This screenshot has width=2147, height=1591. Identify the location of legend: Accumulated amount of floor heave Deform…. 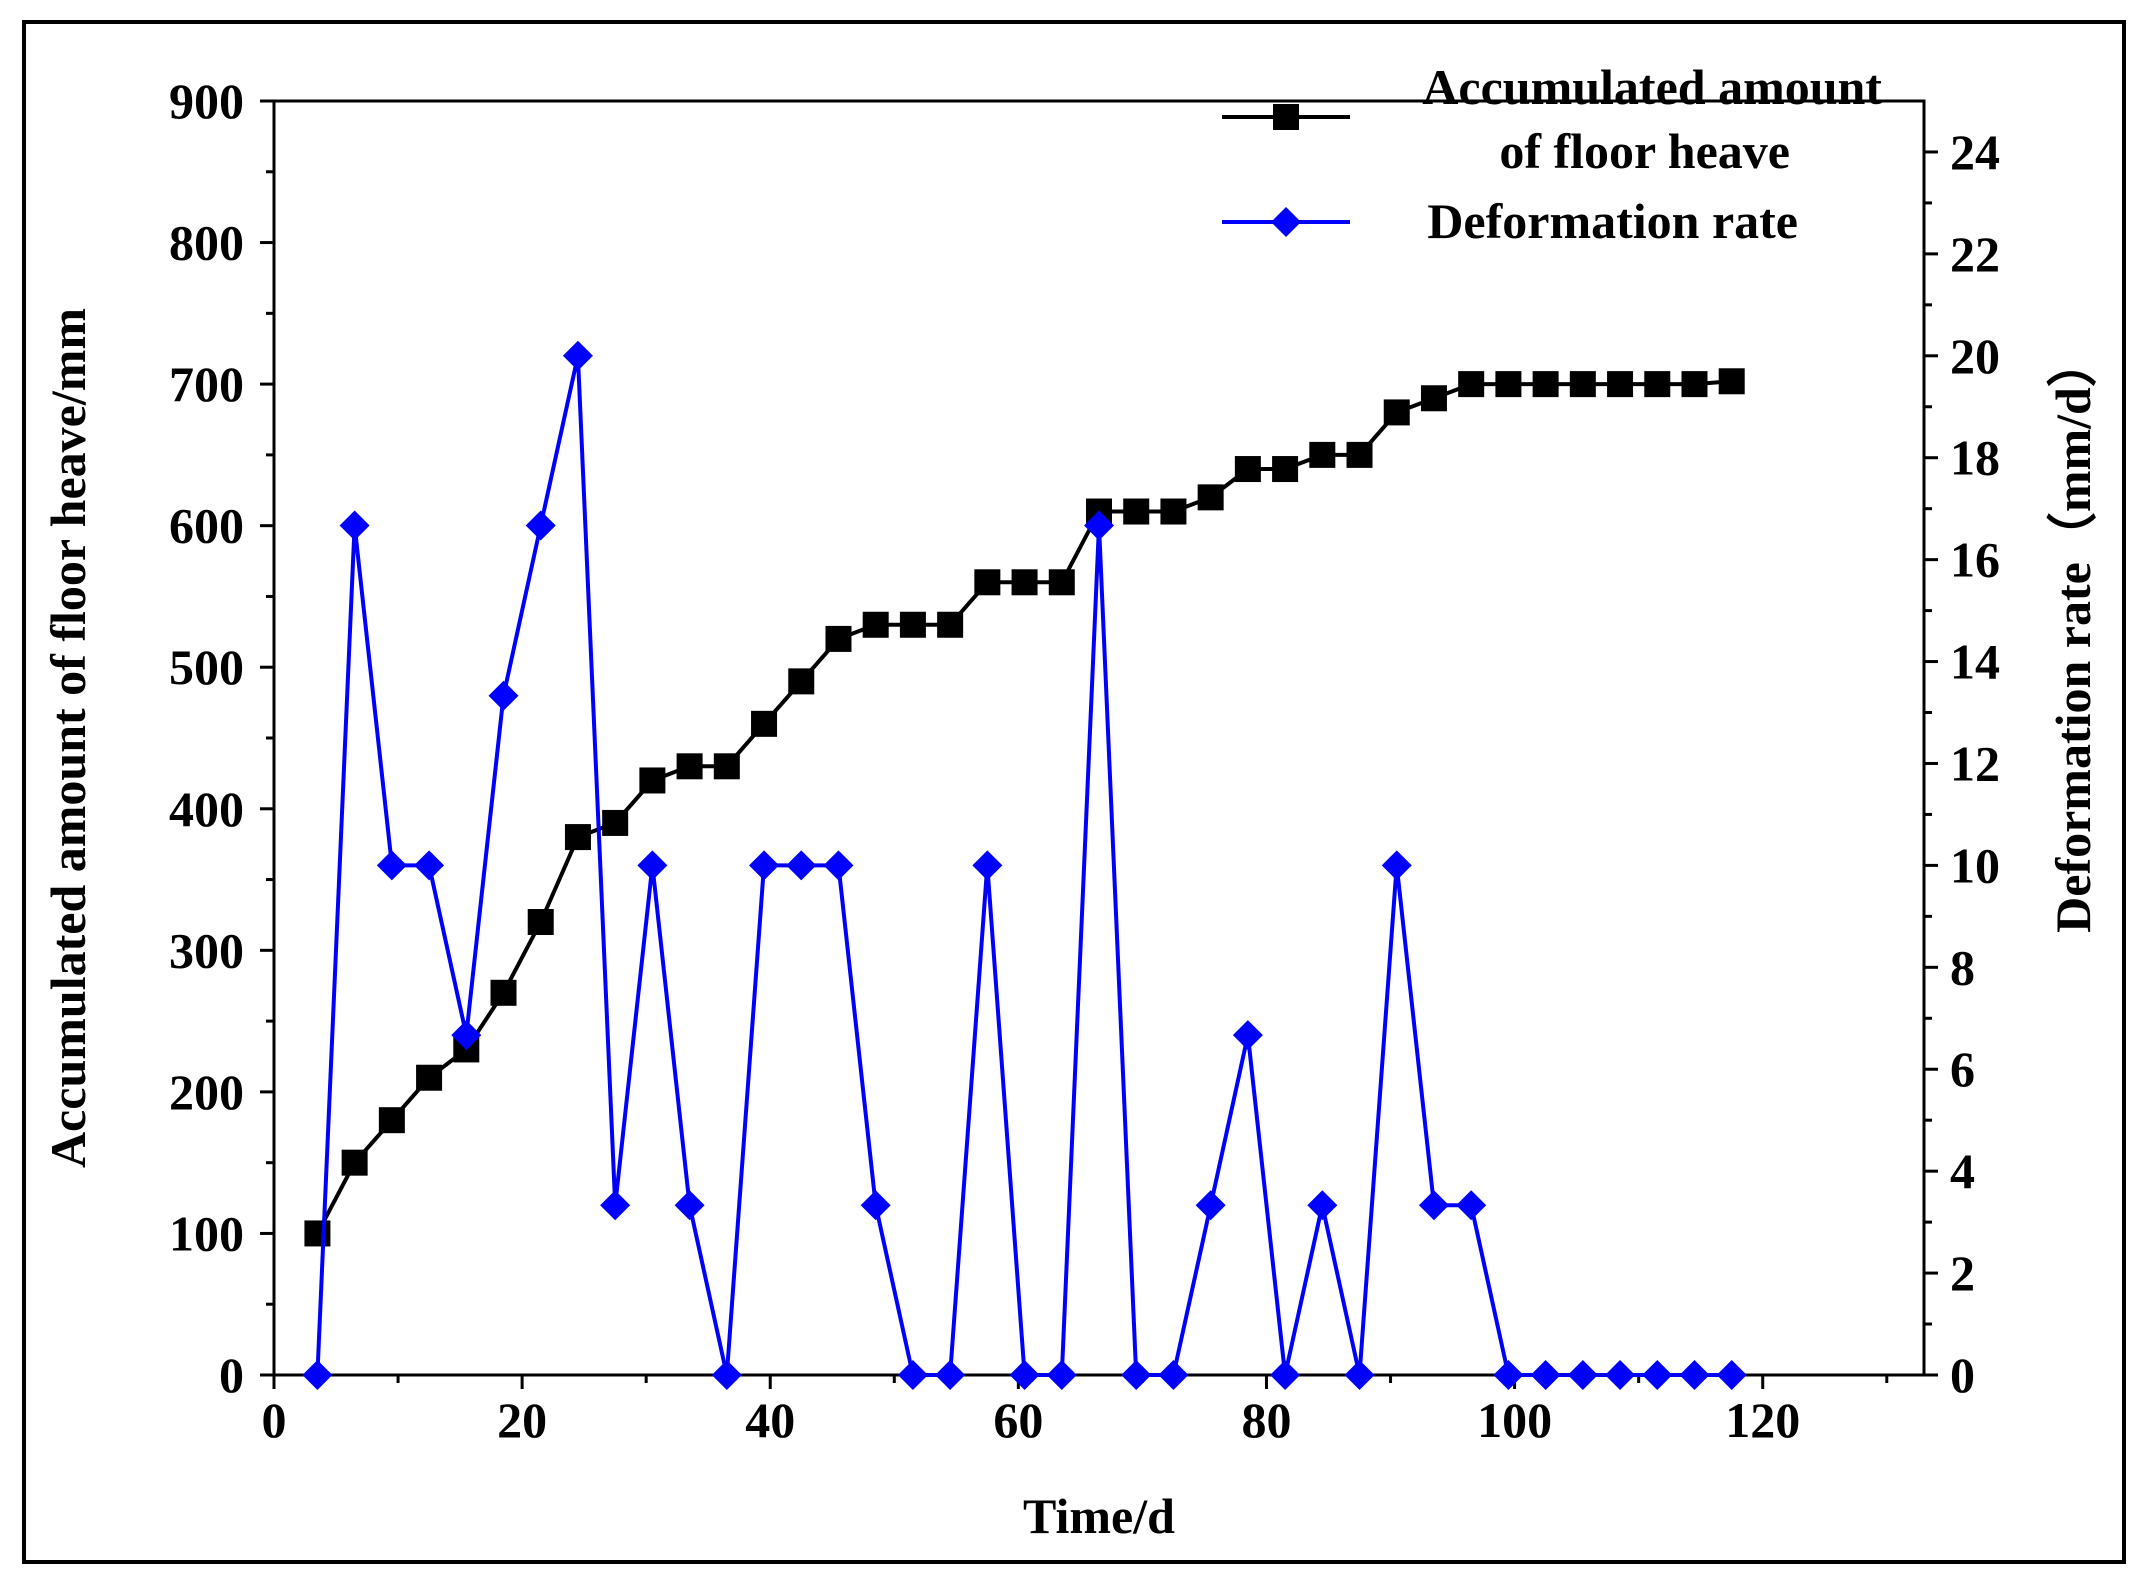
(1552, 154).